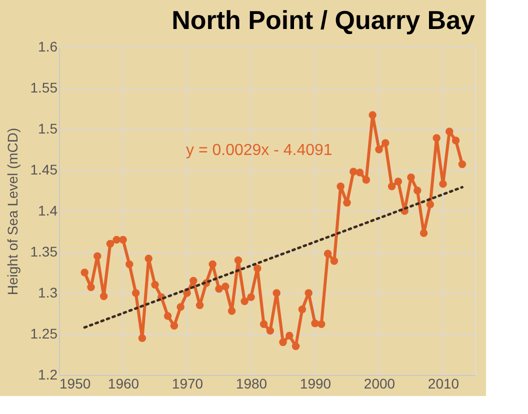 Image resolution: width=528 pixels, height=414 pixels. Describe the element at coordinates (48, 292) in the screenshot. I see `y-tick-label: 1.3` at that location.